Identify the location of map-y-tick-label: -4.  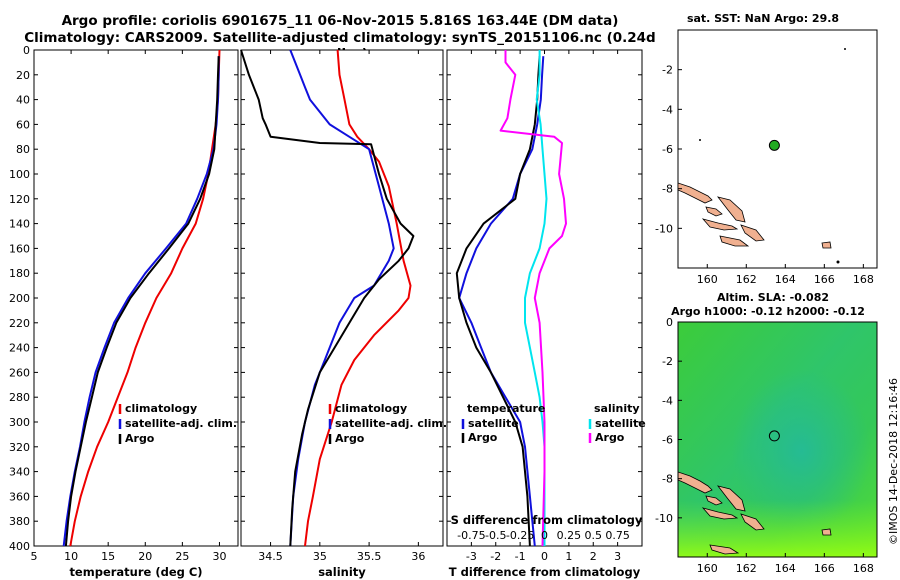
(667, 109).